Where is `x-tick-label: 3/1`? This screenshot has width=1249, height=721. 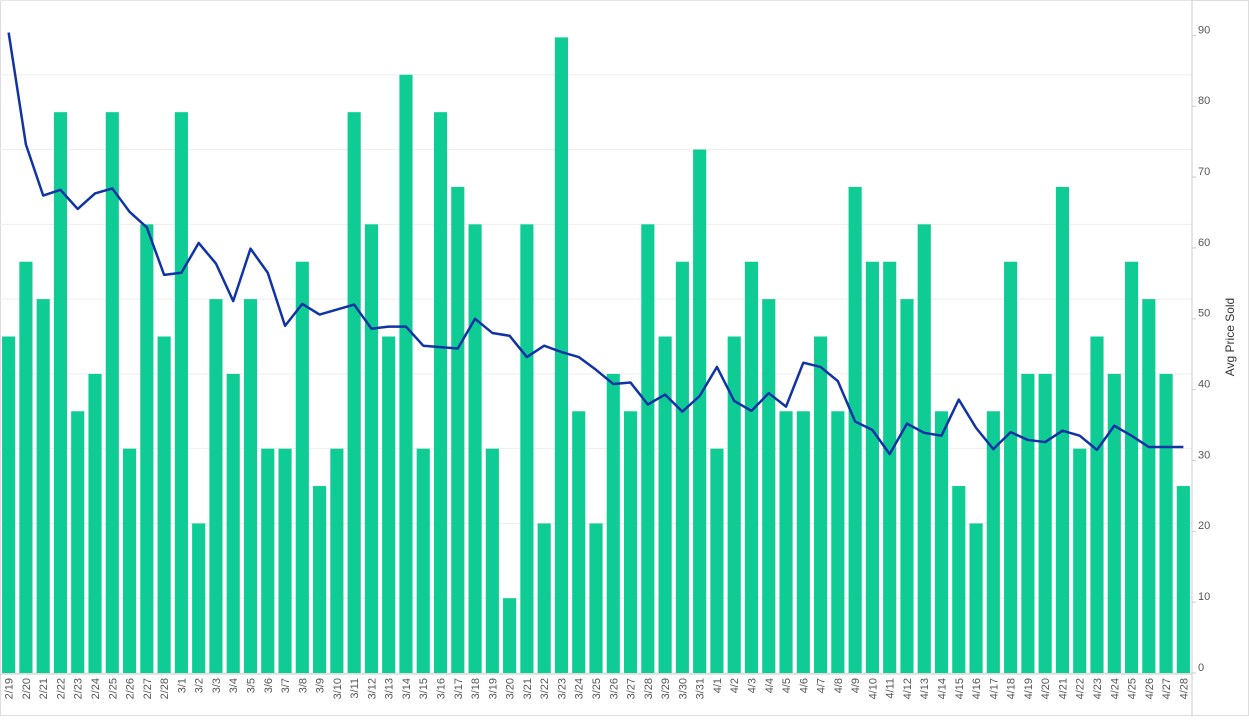 x-tick-label: 3/1 is located at coordinates (182, 685).